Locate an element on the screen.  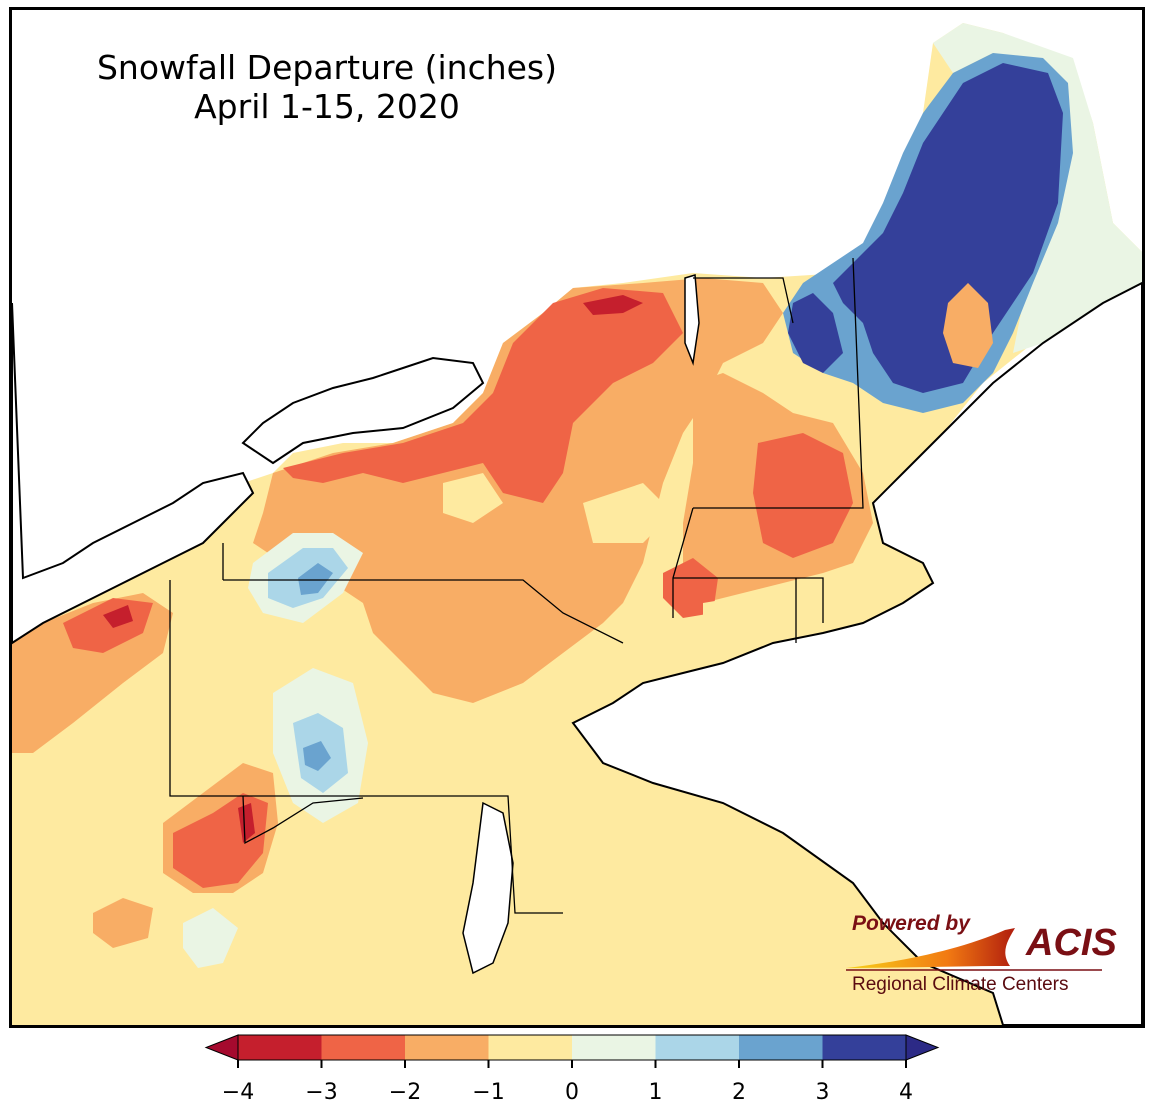
title-line-2: April 1-15, 2020 is located at coordinates (327, 106).